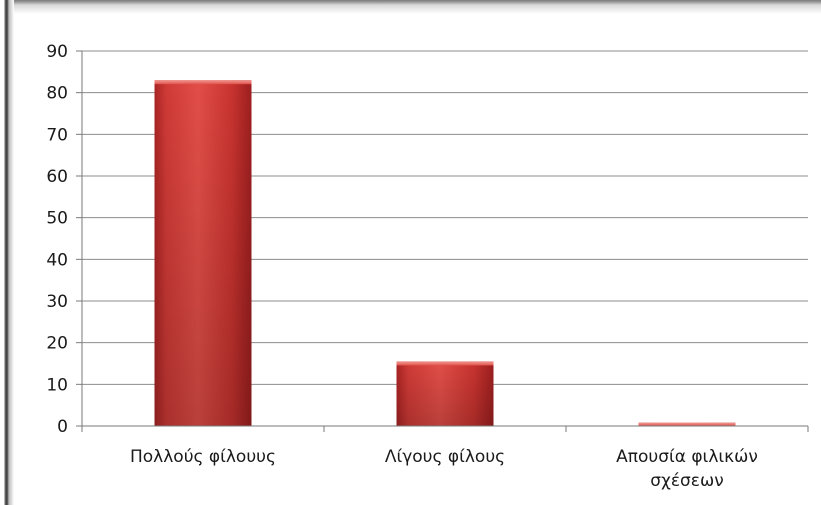 The height and width of the screenshot is (505, 821). Describe the element at coordinates (57, 52) in the screenshot. I see `y-tick-label: 90` at that location.